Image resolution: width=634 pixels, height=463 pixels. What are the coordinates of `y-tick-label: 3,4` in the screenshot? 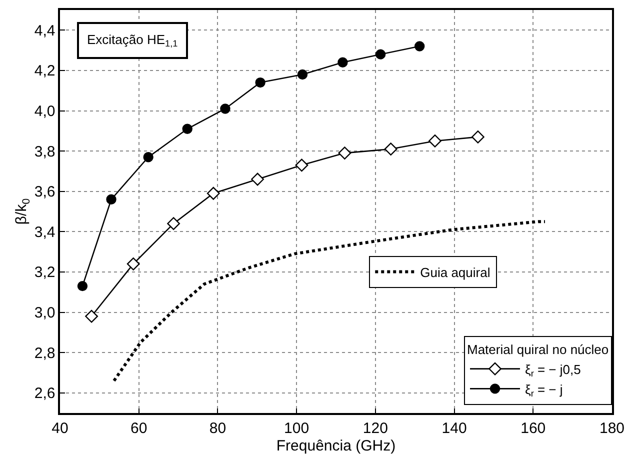 It's located at (45, 232).